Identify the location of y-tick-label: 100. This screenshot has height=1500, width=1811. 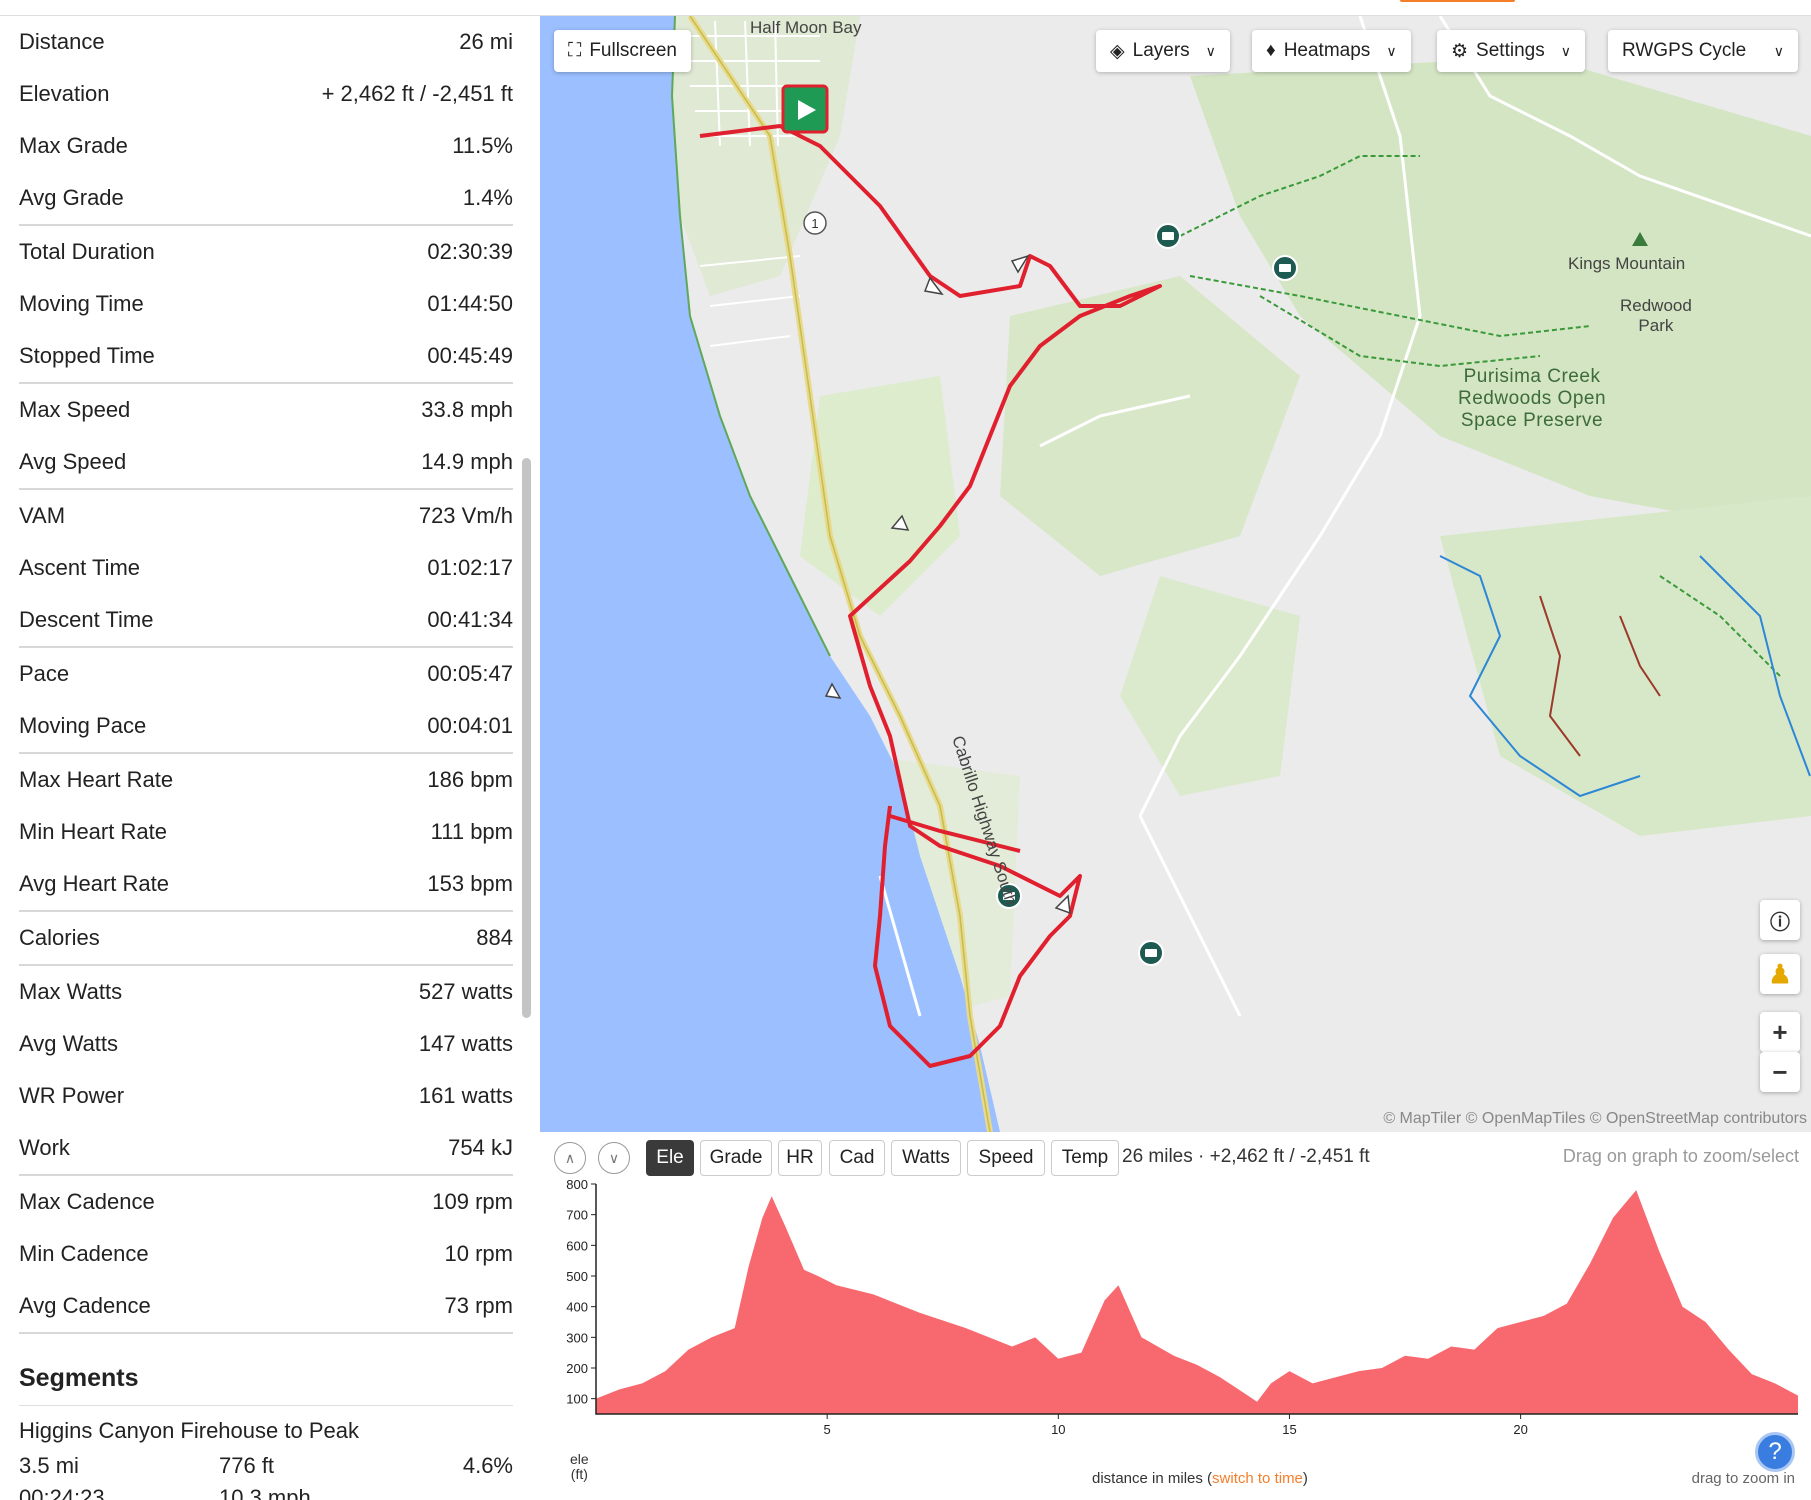
(577, 1399).